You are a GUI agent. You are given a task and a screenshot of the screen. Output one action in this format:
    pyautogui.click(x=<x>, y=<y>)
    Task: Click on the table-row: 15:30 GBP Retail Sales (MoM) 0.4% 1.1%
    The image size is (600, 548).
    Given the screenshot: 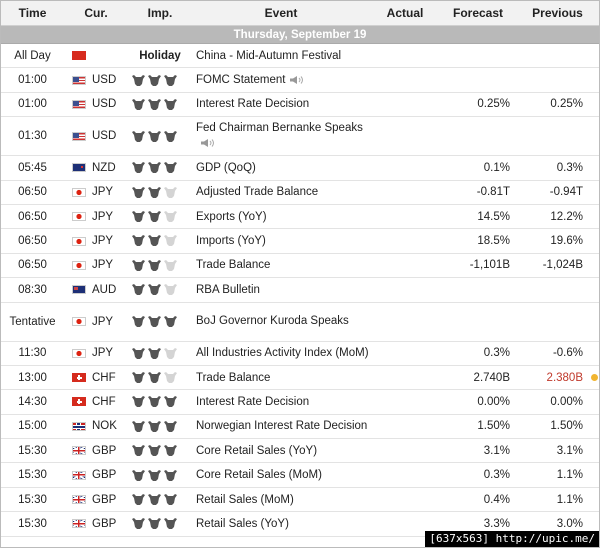 What is the action you would take?
    pyautogui.click(x=300, y=500)
    